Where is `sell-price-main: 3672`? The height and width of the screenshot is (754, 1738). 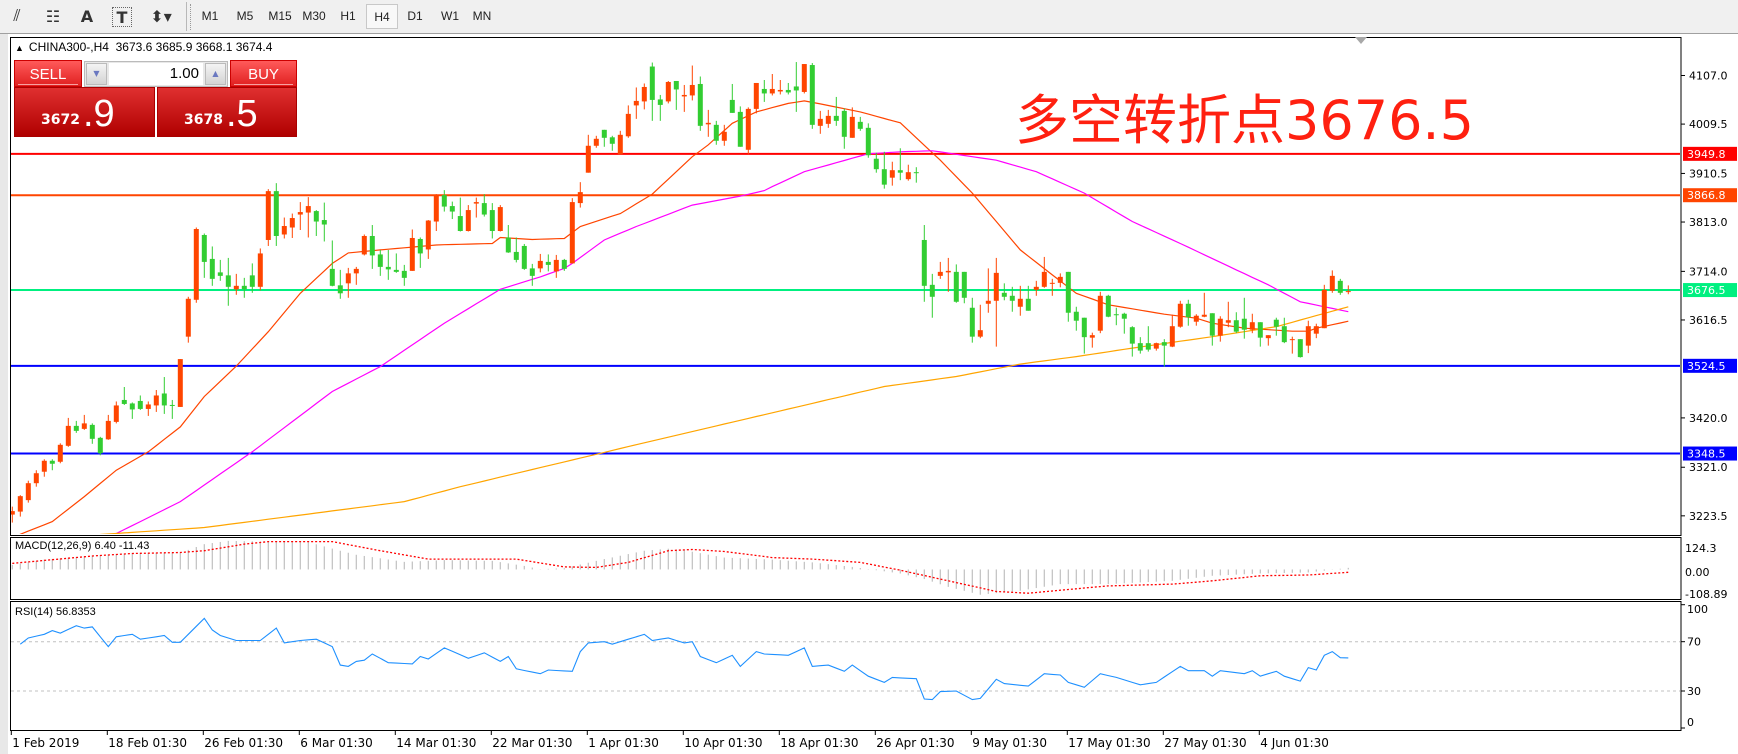 sell-price-main: 3672 is located at coordinates (60, 120).